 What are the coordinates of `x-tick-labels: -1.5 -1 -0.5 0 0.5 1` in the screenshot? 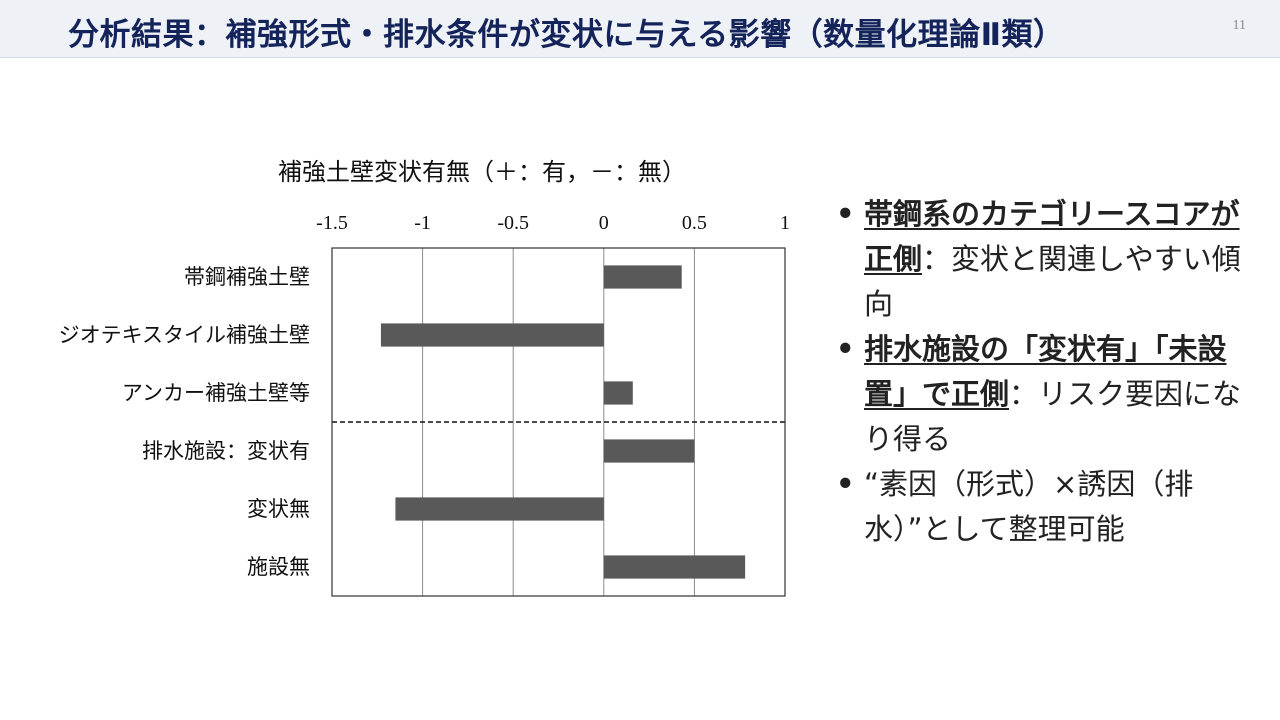 It's located at (553, 223).